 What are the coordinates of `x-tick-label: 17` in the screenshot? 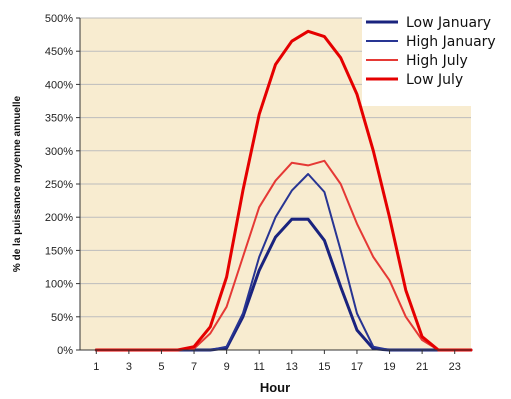 It's located at (357, 367).